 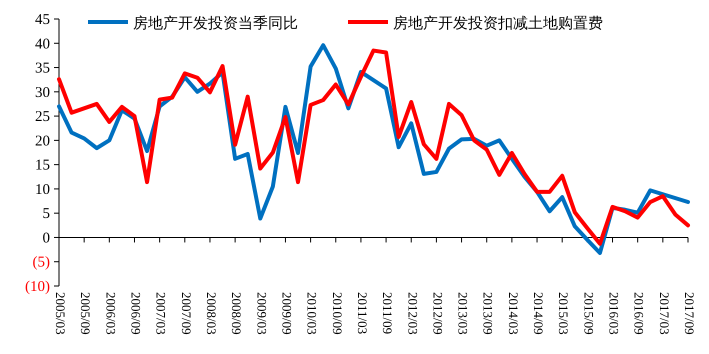 What do you see at coordinates (42, 68) in the screenshot?
I see `y-tick-label: 35` at bounding box center [42, 68].